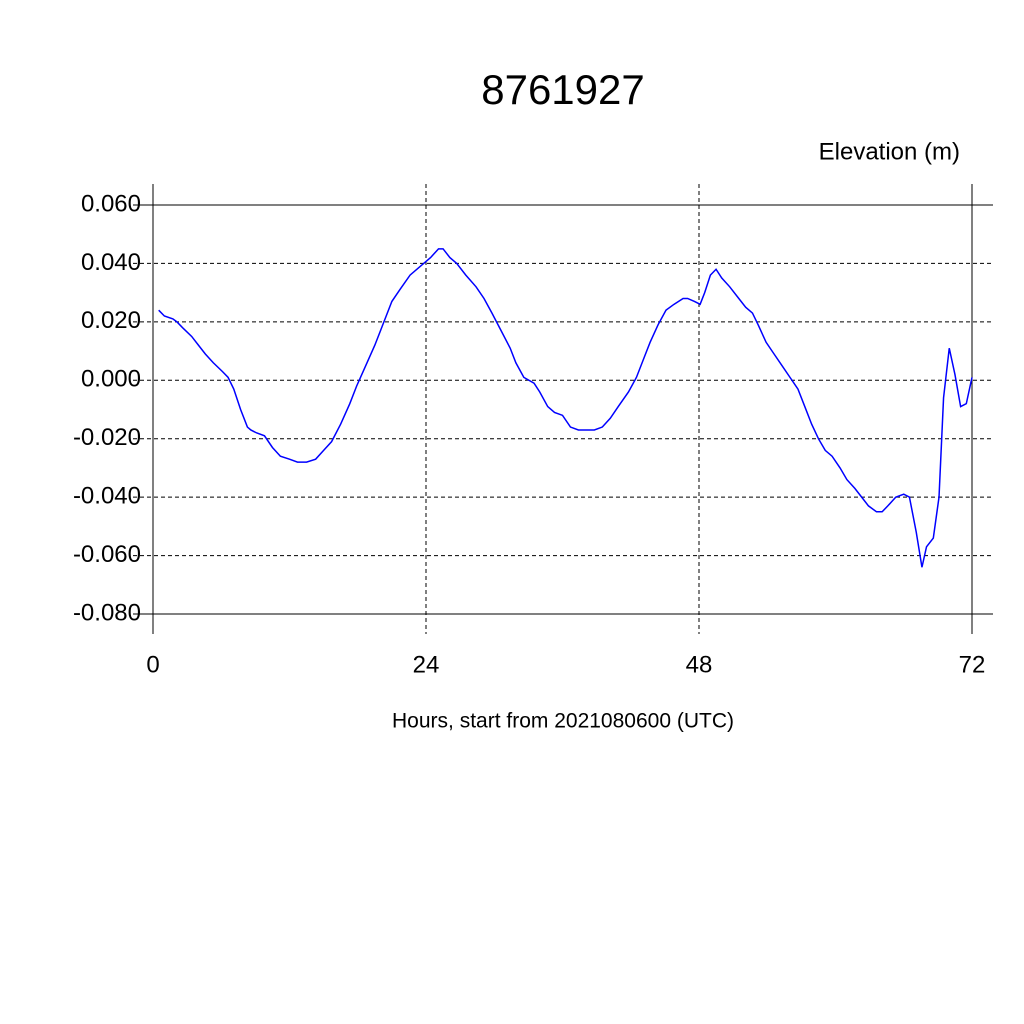 The image size is (1024, 1024). Describe the element at coordinates (426, 664) in the screenshot. I see `x-tick-label: 24` at that location.